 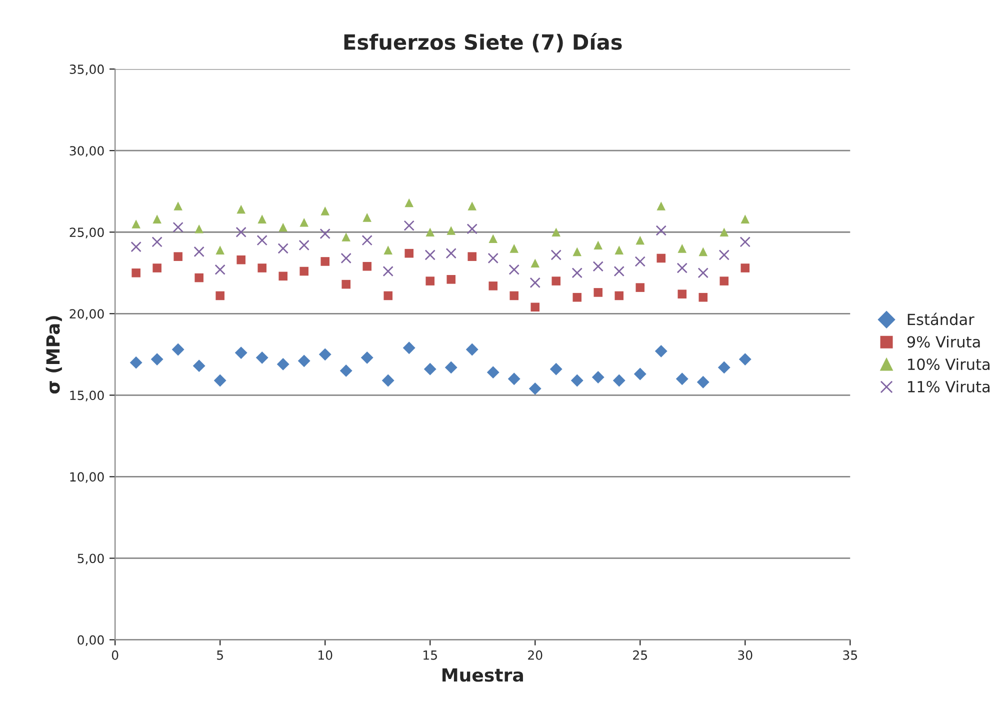 What do you see at coordinates (87, 314) in the screenshot?
I see `y-tick-label: 20,00` at bounding box center [87, 314].